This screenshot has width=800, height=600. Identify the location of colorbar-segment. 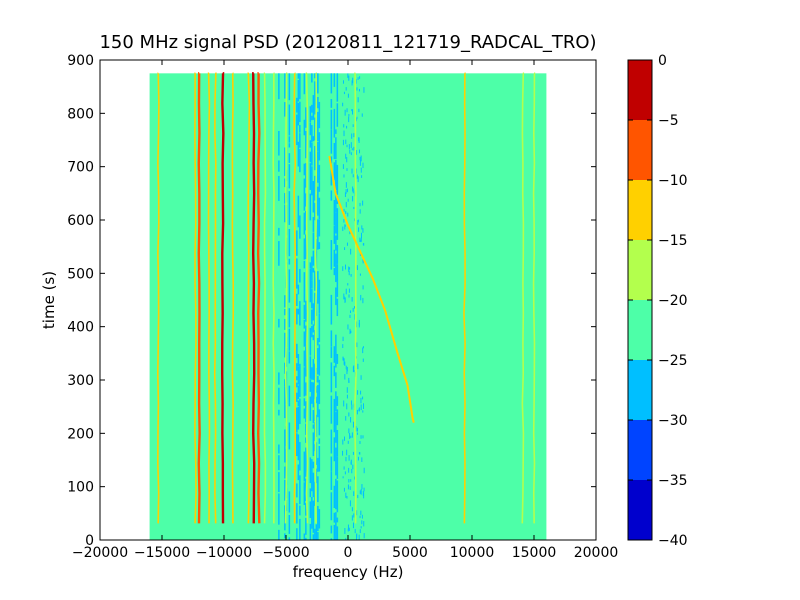
(640, 150).